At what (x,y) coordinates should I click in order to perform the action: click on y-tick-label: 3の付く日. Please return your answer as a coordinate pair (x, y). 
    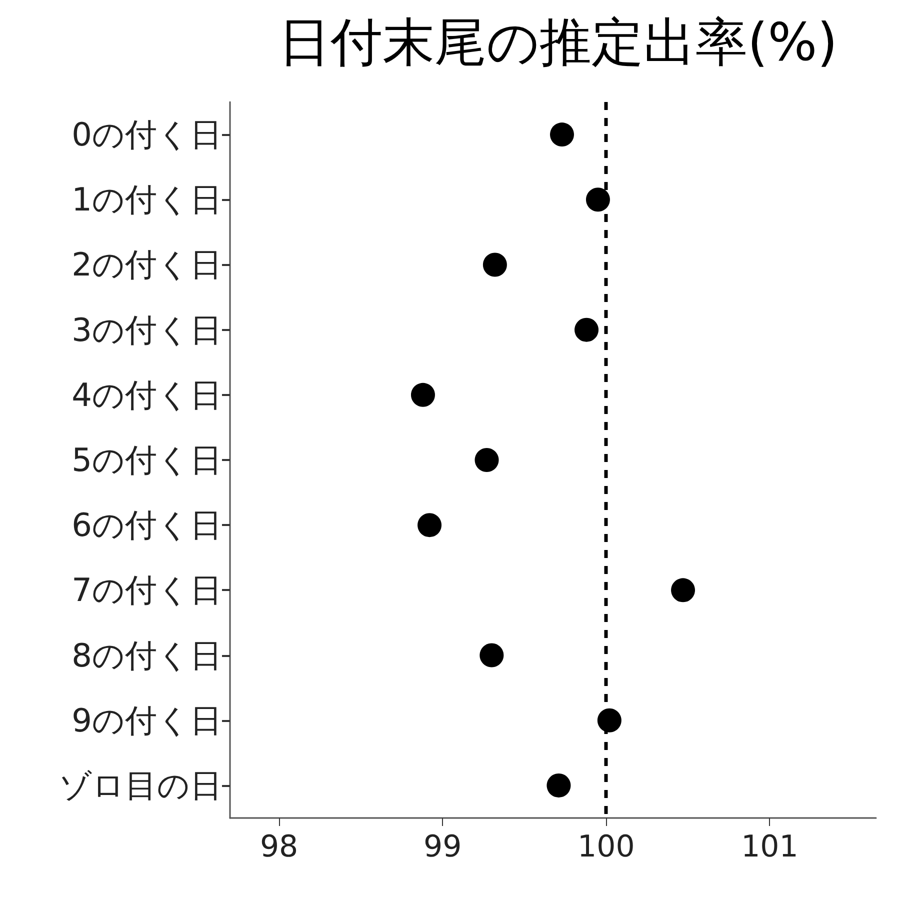
    Looking at the image, I should click on (147, 329).